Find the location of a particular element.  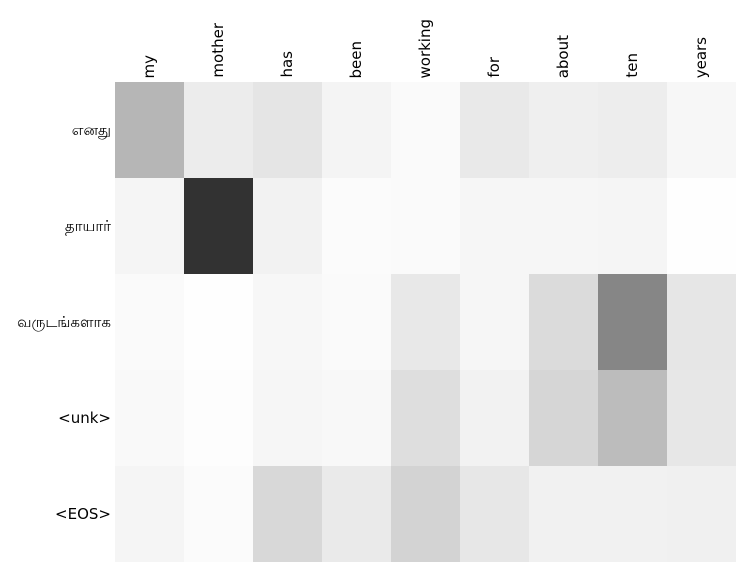

y-tick: <EOS> is located at coordinates (56, 514).